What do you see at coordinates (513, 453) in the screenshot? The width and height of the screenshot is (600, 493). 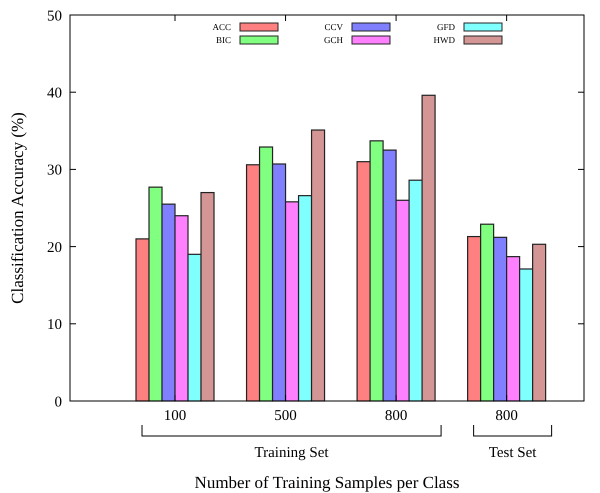 I see `text: Test Set` at bounding box center [513, 453].